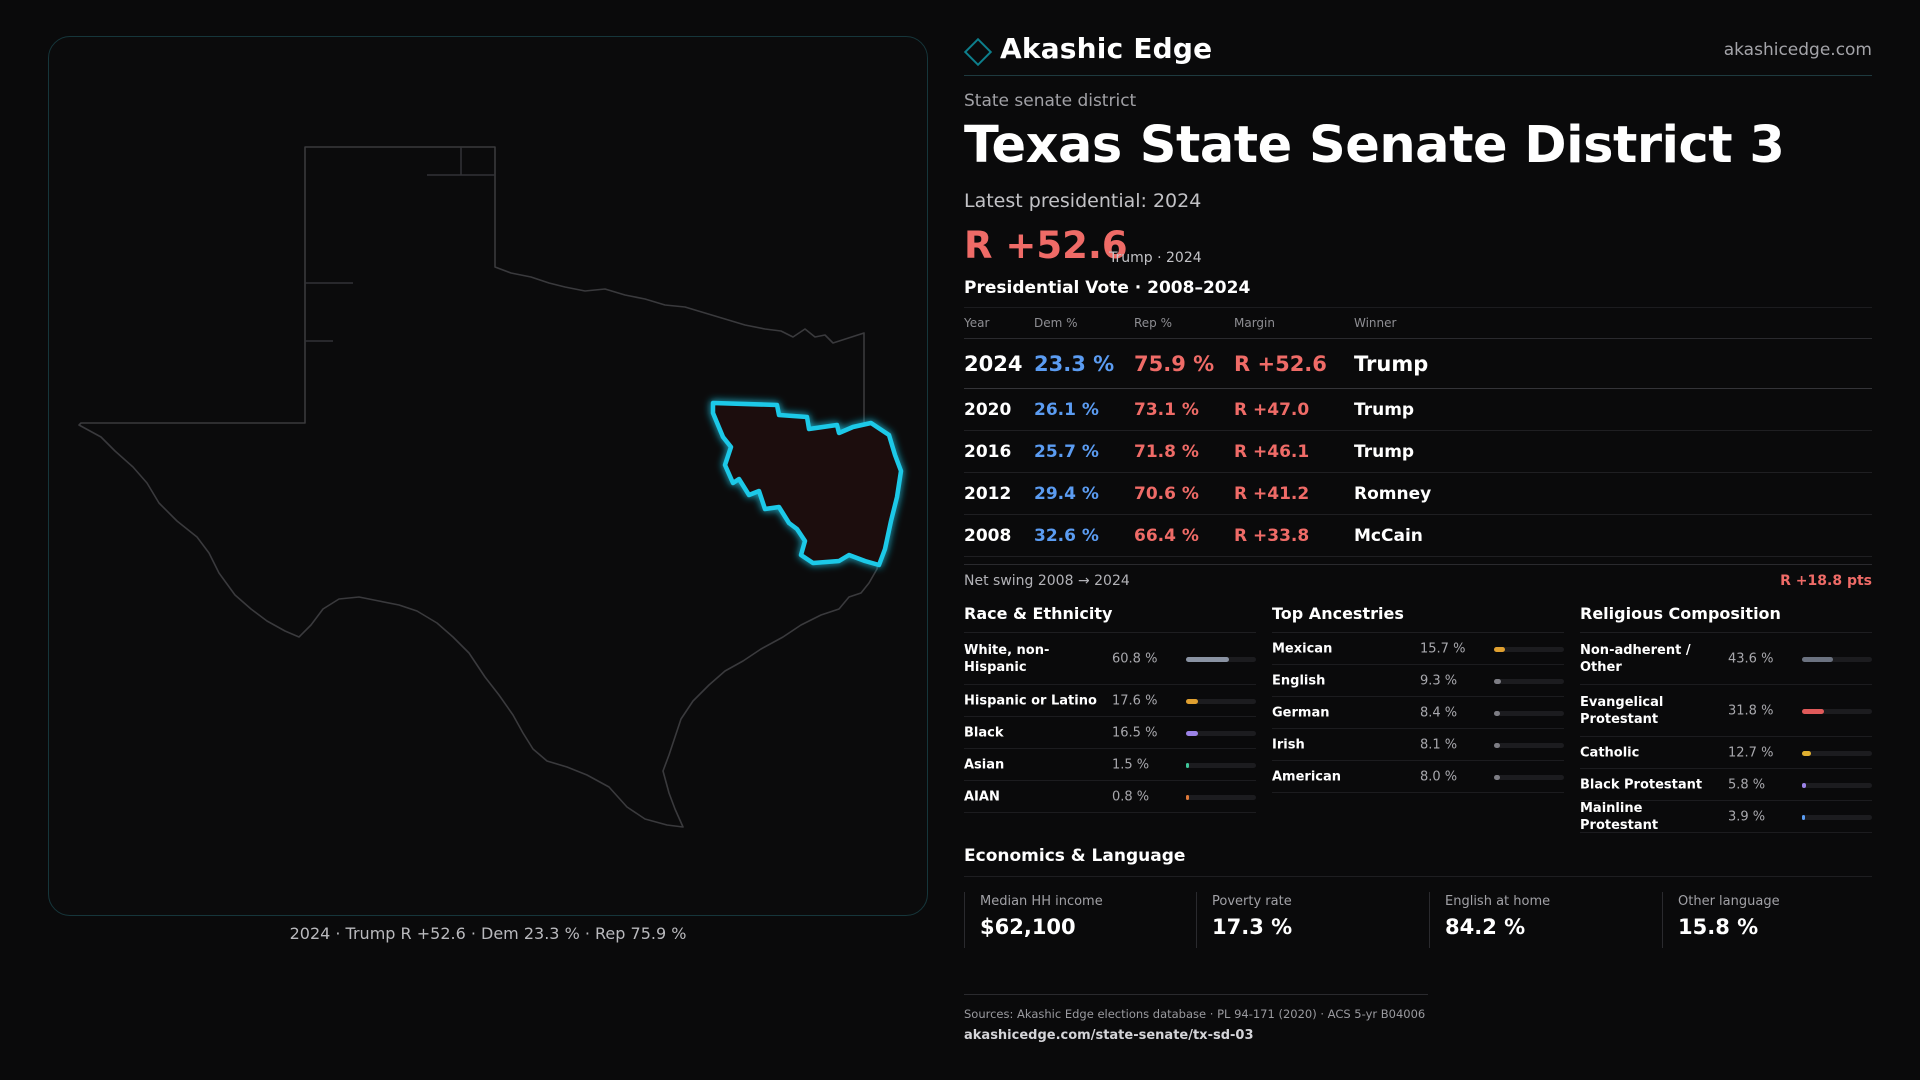  Describe the element at coordinates (1254, 323) in the screenshot. I see `header-margin: Margin` at that location.